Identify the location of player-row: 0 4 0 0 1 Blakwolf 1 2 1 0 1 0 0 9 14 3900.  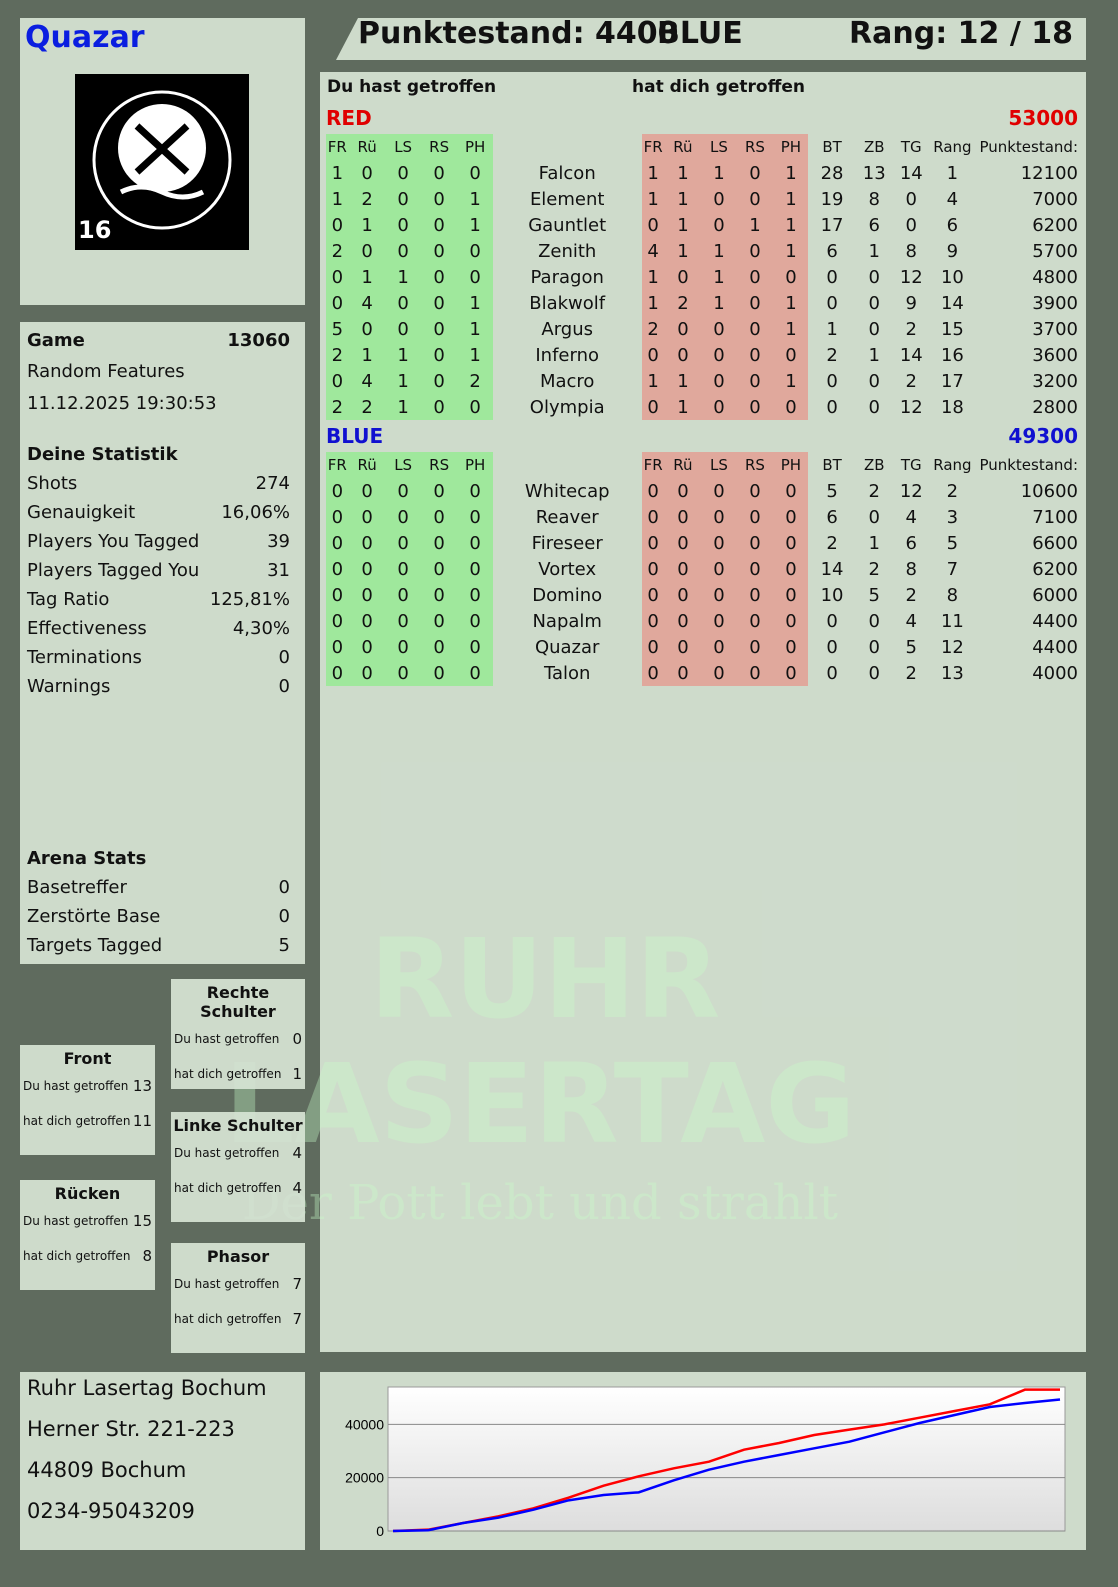
(702, 303).